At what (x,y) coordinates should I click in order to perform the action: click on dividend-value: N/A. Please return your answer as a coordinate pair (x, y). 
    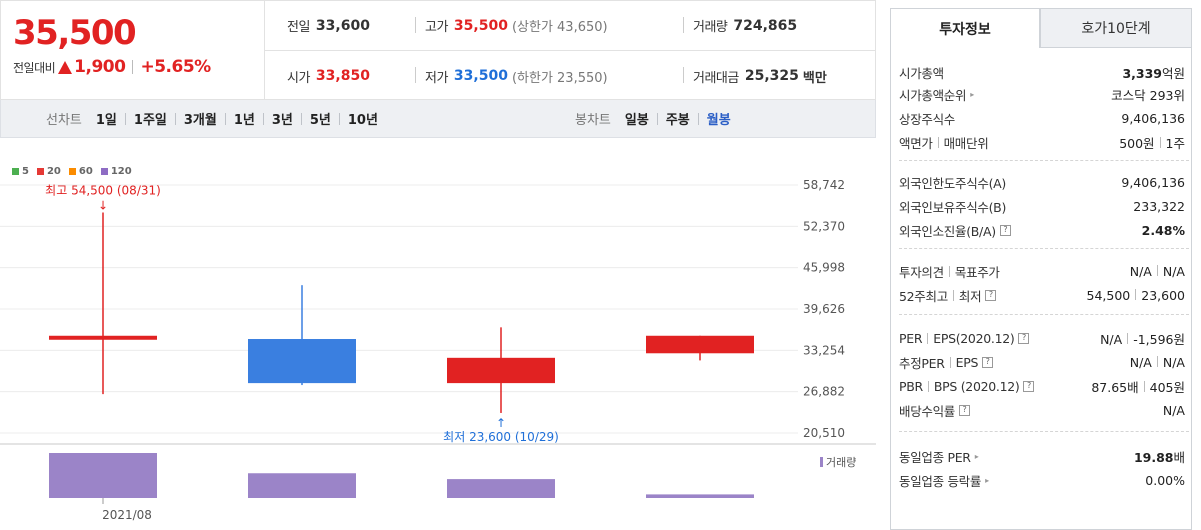
    Looking at the image, I should click on (1173, 410).